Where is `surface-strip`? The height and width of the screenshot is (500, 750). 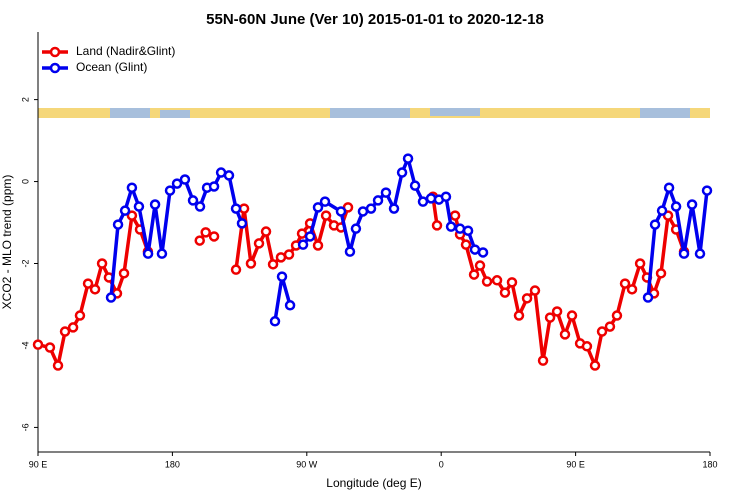 surface-strip is located at coordinates (374, 113).